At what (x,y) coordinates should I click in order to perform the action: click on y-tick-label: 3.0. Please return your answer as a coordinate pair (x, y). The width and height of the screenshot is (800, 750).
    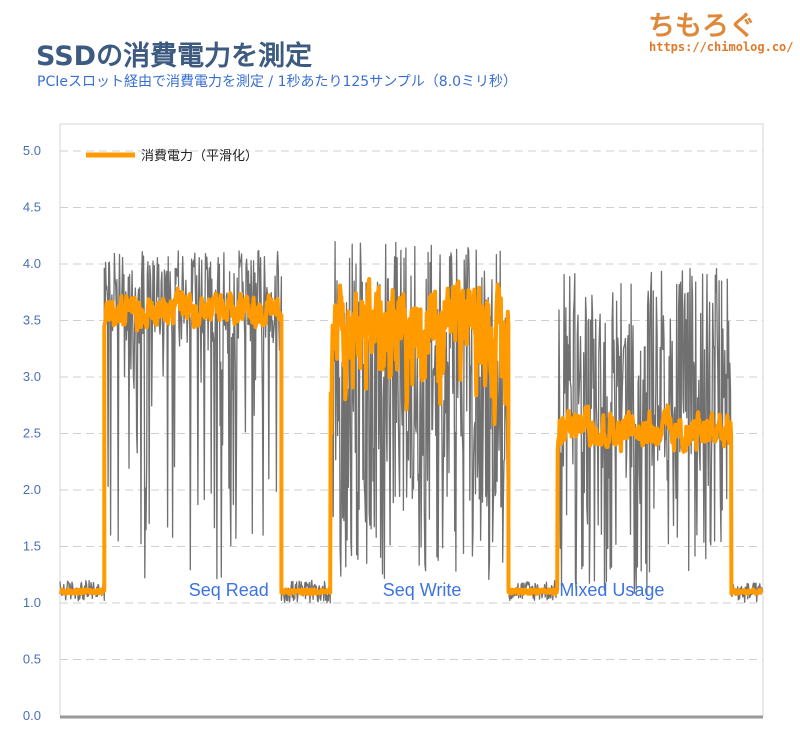
    Looking at the image, I should click on (32, 376).